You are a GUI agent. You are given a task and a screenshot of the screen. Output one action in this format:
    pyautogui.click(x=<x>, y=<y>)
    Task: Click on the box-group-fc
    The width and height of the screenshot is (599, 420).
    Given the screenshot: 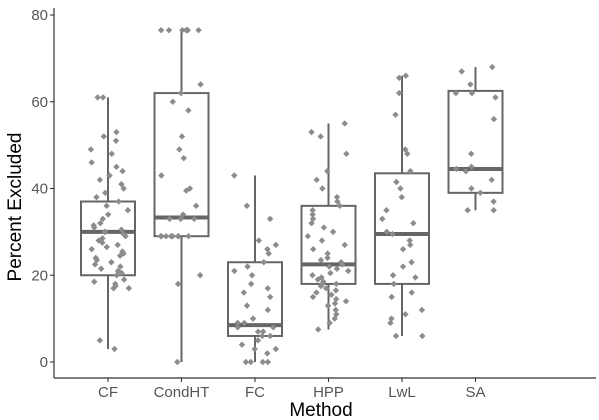 What is the action you would take?
    pyautogui.click(x=255, y=268)
    